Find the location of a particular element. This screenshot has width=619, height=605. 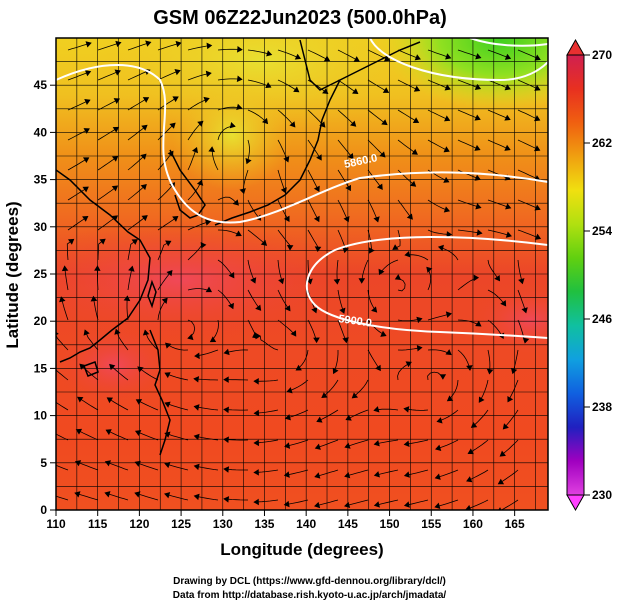

contour-5900-line is located at coordinates (426, 287).